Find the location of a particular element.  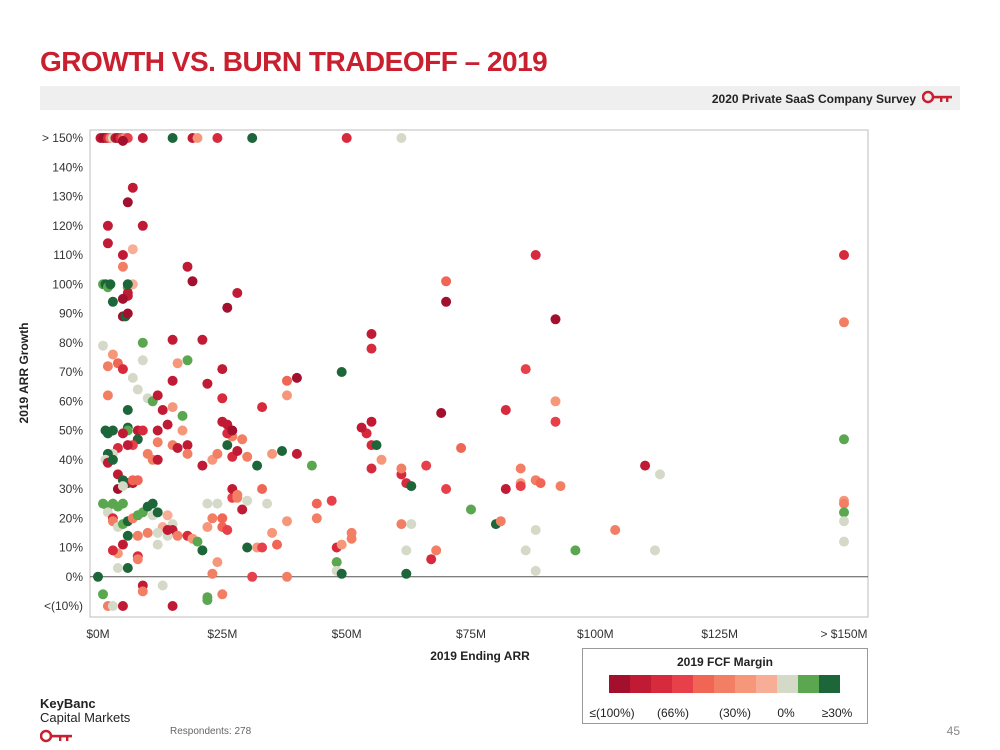

x-tick-label: $0M is located at coordinates (97, 634).